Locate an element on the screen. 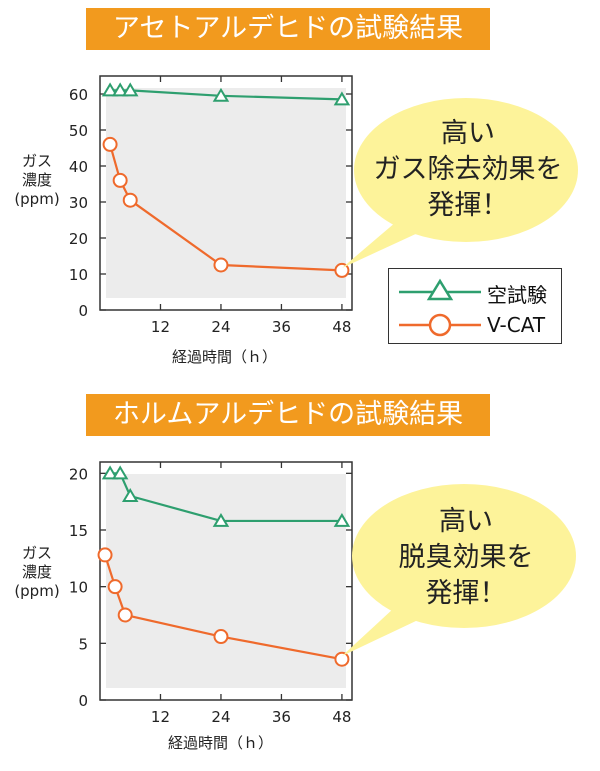  chart1-callout: 高い ガス除去効果を 発揮！ is located at coordinates (468, 169).